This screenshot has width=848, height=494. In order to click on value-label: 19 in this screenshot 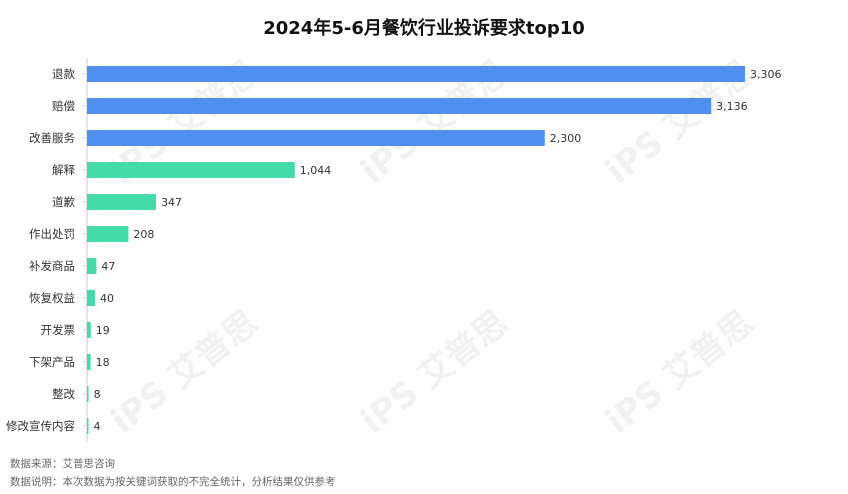, I will do `click(103, 330)`.